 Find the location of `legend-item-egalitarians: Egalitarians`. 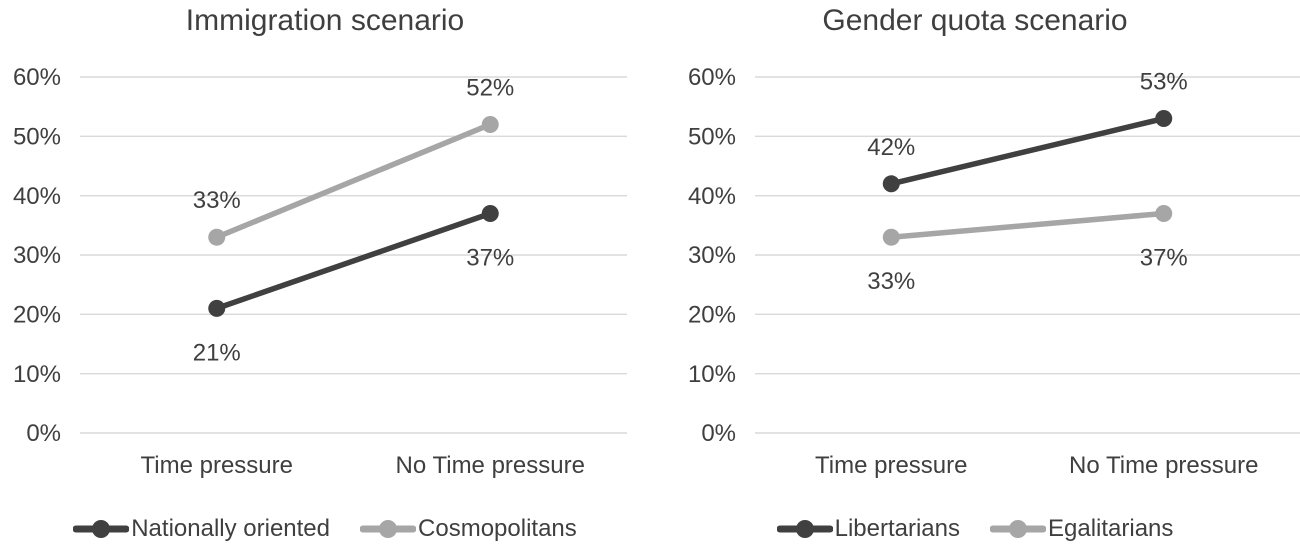

legend-item-egalitarians: Egalitarians is located at coordinates (1081, 529).